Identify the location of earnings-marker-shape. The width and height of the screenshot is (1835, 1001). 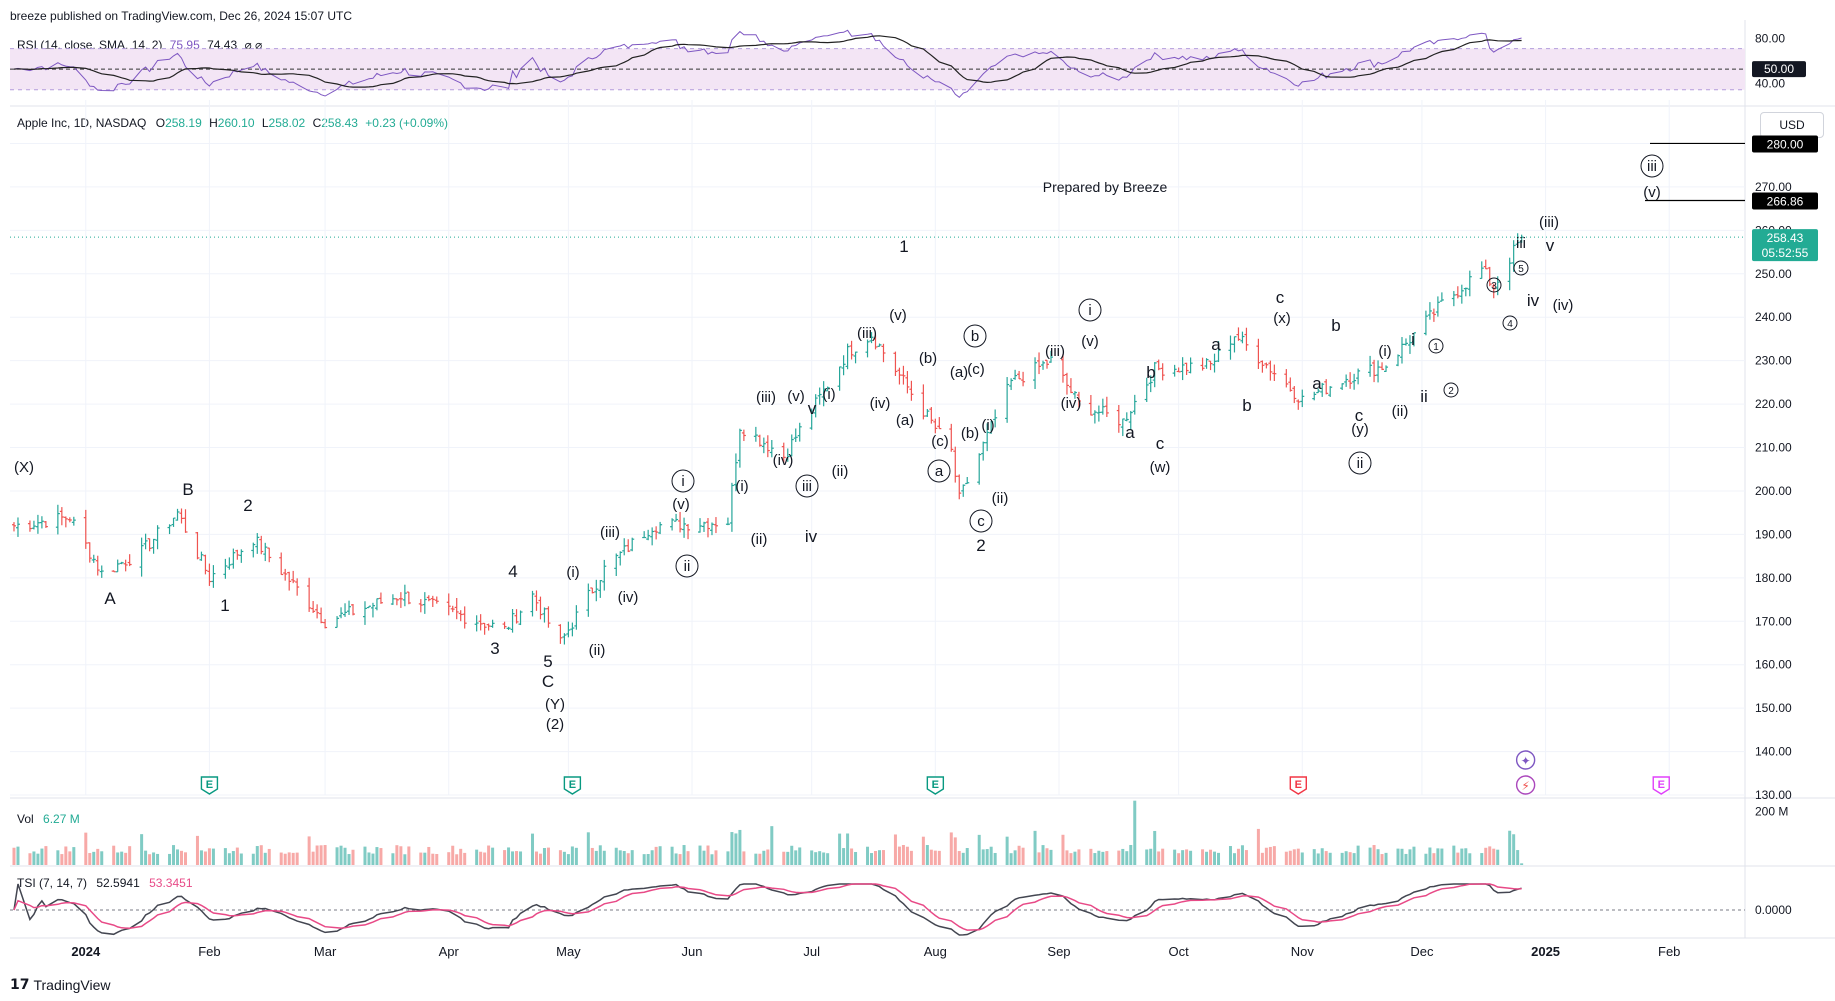
(935, 785).